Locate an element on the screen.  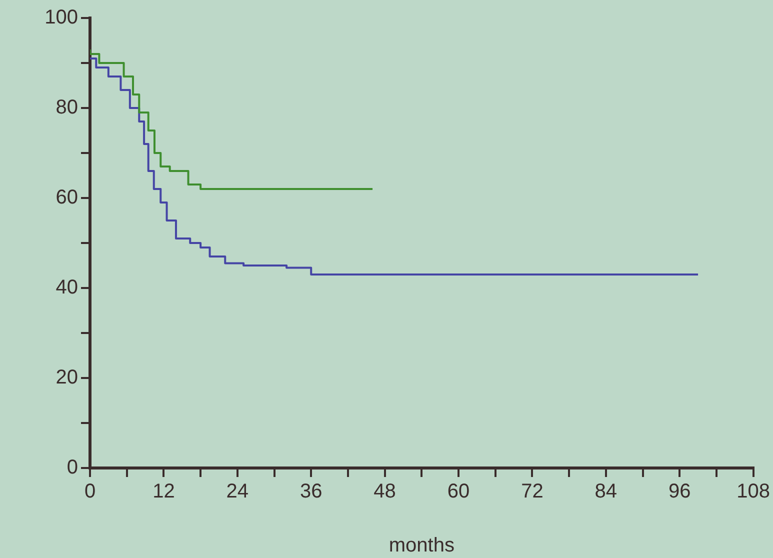
x-tick-label: 36 is located at coordinates (311, 491).